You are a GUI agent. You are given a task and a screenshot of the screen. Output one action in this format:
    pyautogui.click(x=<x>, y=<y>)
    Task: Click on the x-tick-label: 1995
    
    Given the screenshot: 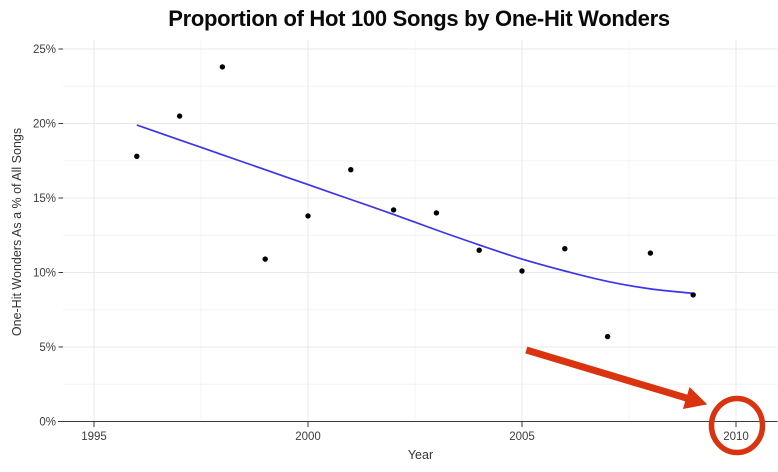 What is the action you would take?
    pyautogui.click(x=94, y=437)
    